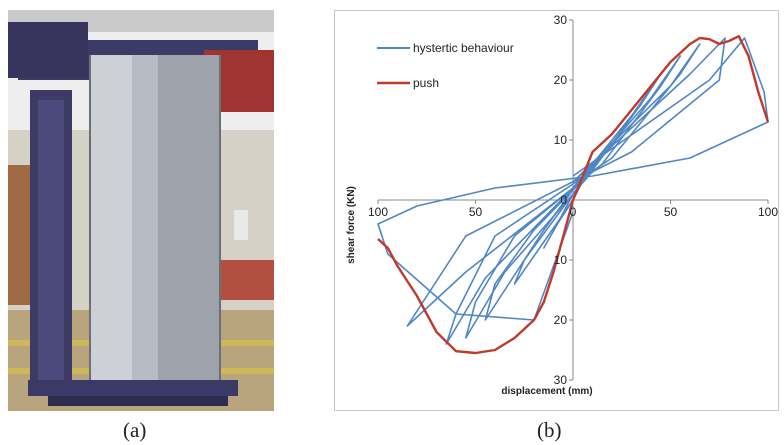 The width and height of the screenshot is (784, 445). I want to click on x-tick-label: 0, so click(573, 212).